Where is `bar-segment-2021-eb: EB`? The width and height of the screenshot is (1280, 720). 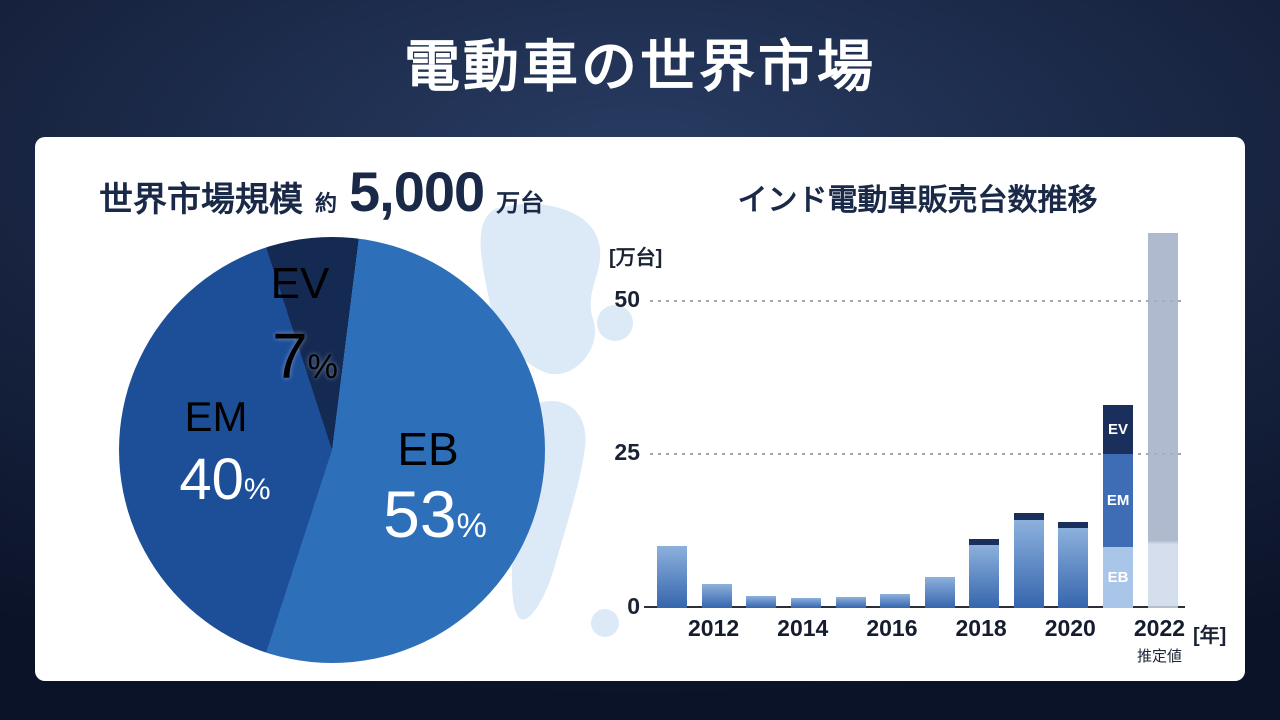 bar-segment-2021-eb: EB is located at coordinates (1118, 577).